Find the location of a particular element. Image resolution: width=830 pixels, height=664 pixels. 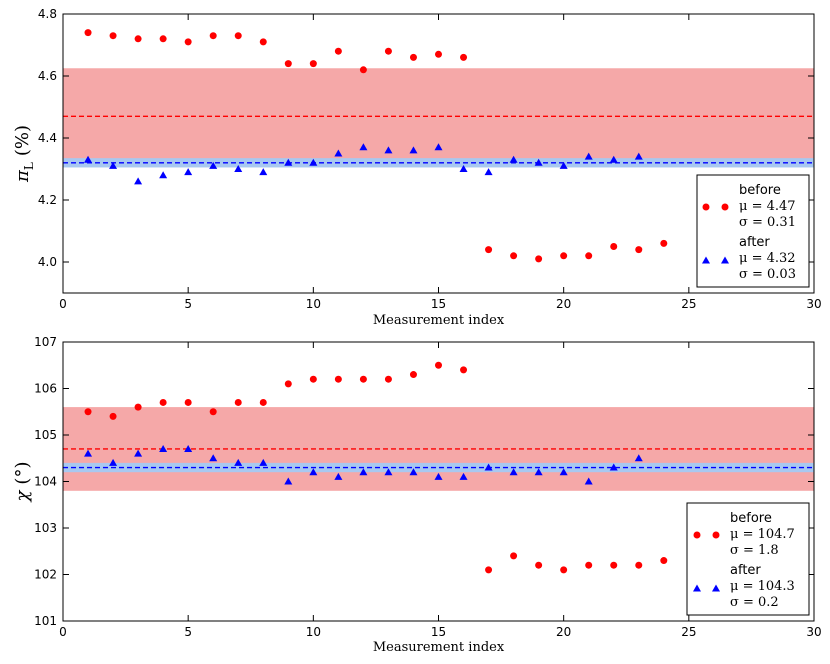

y-axis-label-symbol: χ is located at coordinates (22, 496).